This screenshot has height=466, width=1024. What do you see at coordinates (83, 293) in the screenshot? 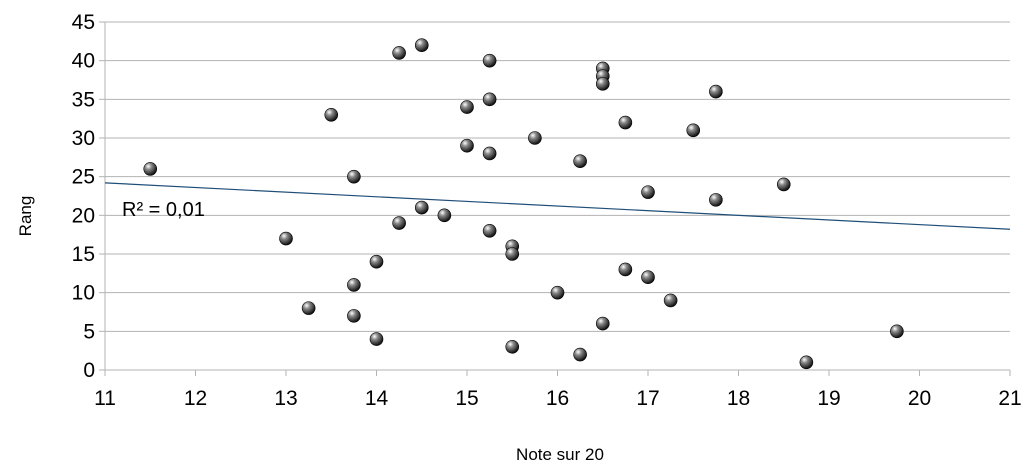
I see `y-tick-label: 10` at bounding box center [83, 293].